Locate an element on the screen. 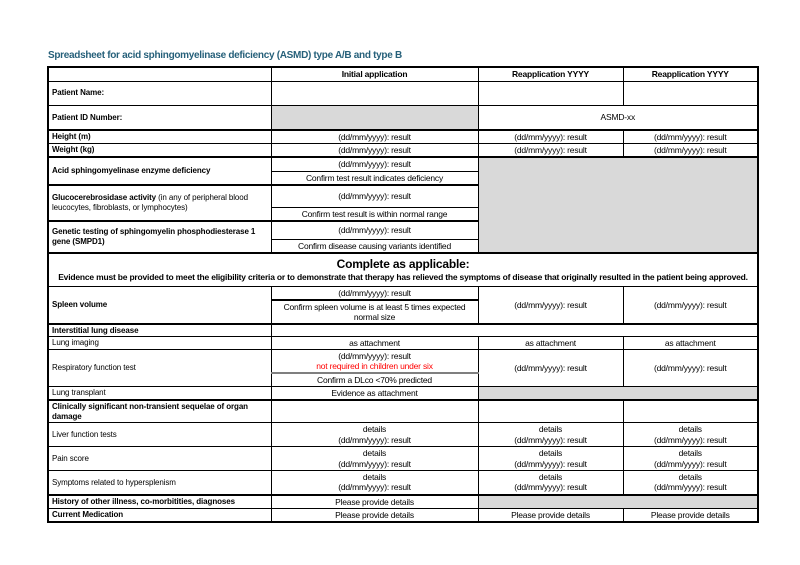 This screenshot has height=565, width=800. sequelae-reapp1-cell is located at coordinates (550, 411).